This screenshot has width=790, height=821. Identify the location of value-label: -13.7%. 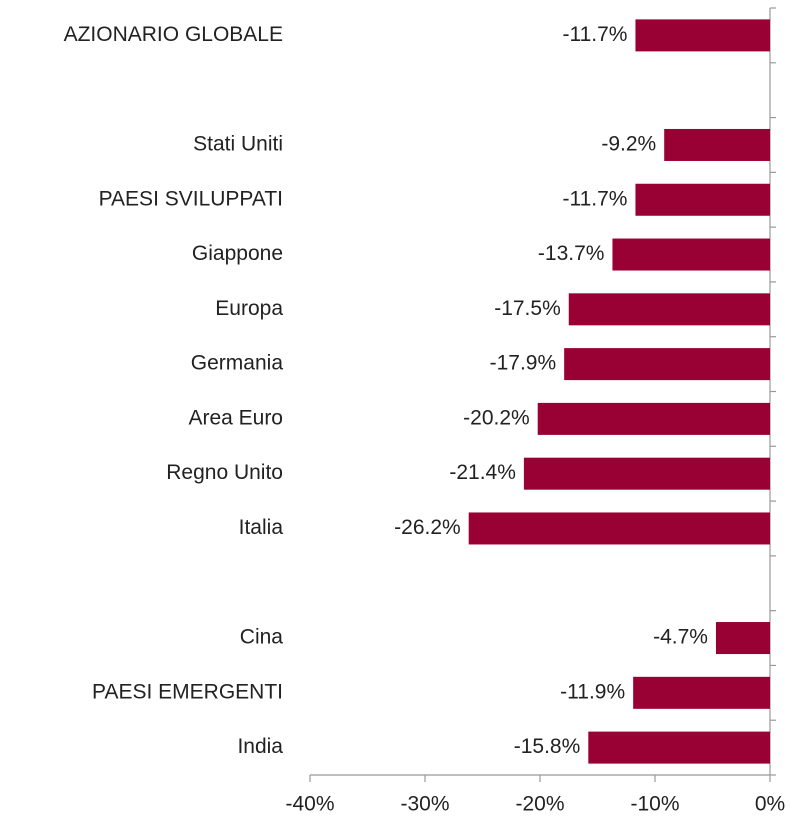
(571, 253).